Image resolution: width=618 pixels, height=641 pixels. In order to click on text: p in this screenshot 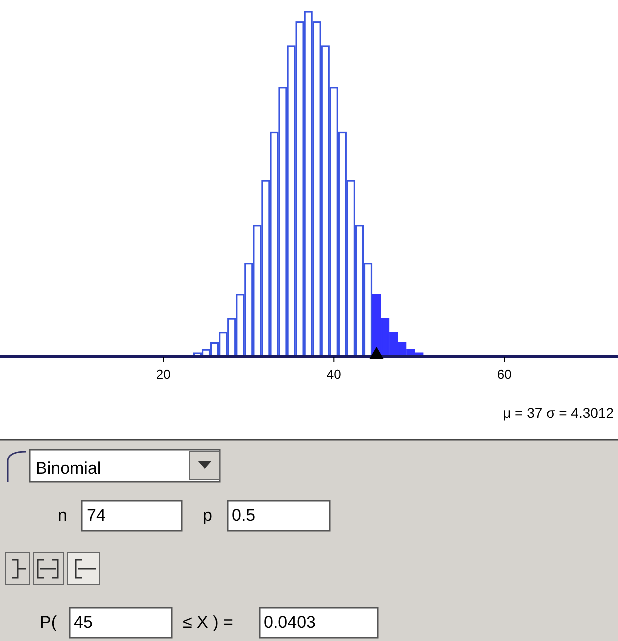, I will do `click(207, 515)`.